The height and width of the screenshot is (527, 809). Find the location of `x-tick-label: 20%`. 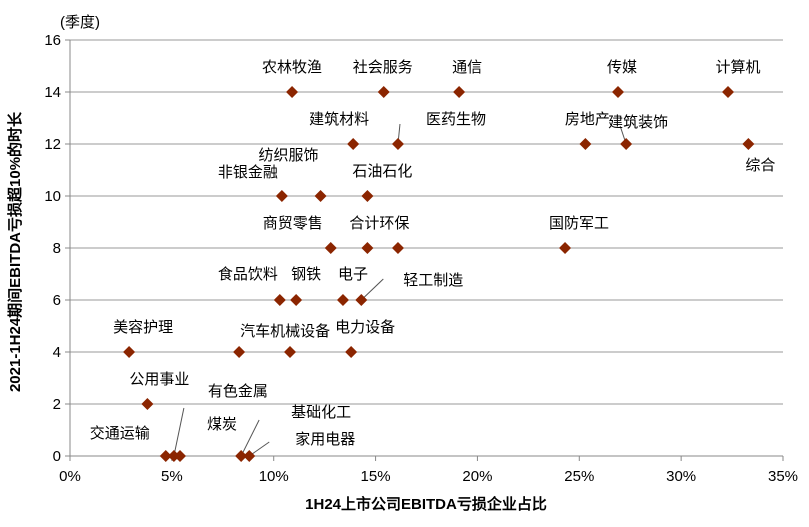

x-tick-label: 20% is located at coordinates (477, 476).